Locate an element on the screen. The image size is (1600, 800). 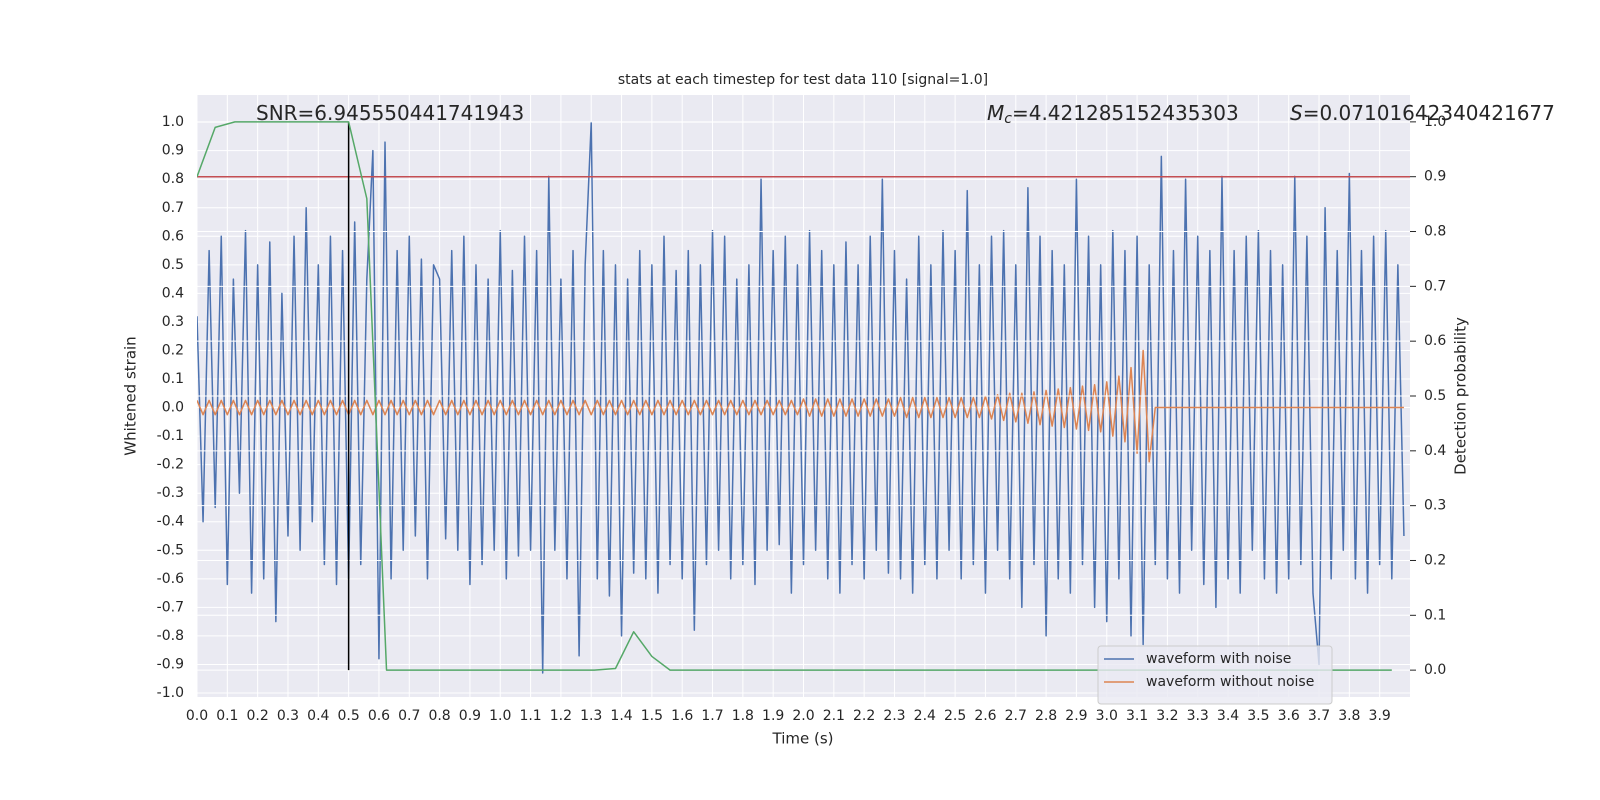
legend-label: waveform without noise is located at coordinates (1230, 682).